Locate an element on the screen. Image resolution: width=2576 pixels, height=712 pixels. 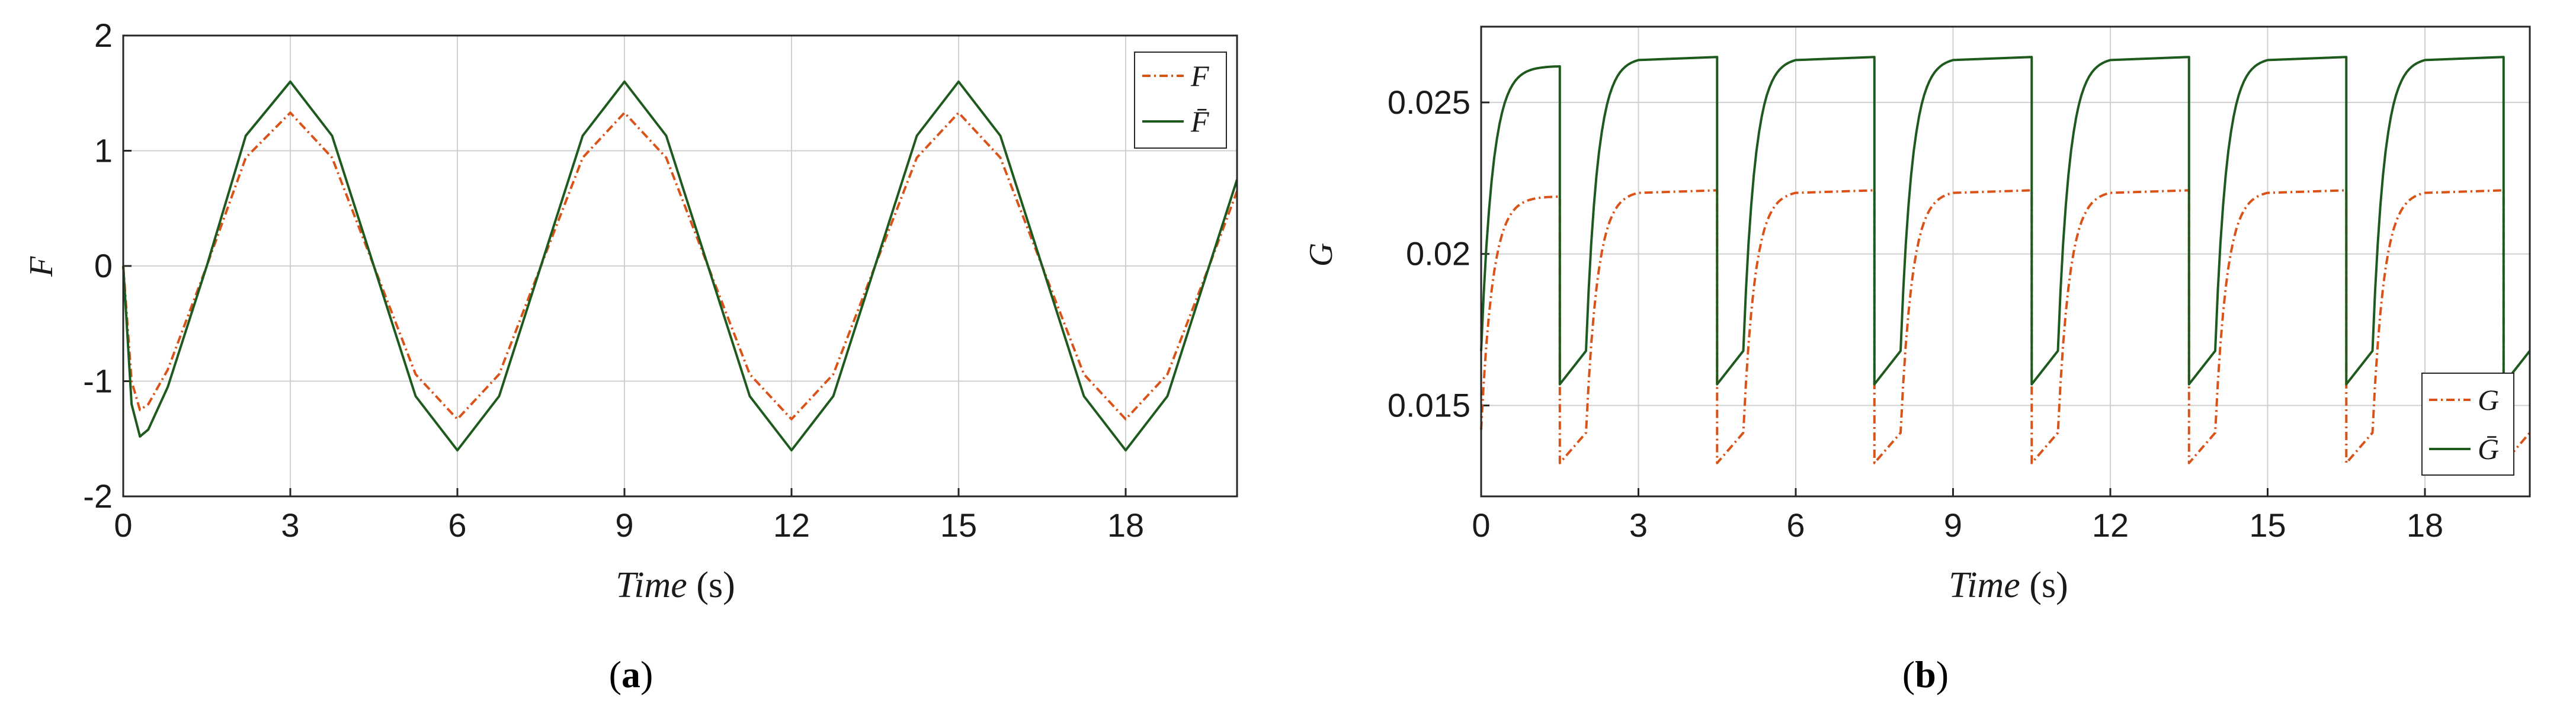
panel-b-legend: G Ḡ is located at coordinates (2467, 424).